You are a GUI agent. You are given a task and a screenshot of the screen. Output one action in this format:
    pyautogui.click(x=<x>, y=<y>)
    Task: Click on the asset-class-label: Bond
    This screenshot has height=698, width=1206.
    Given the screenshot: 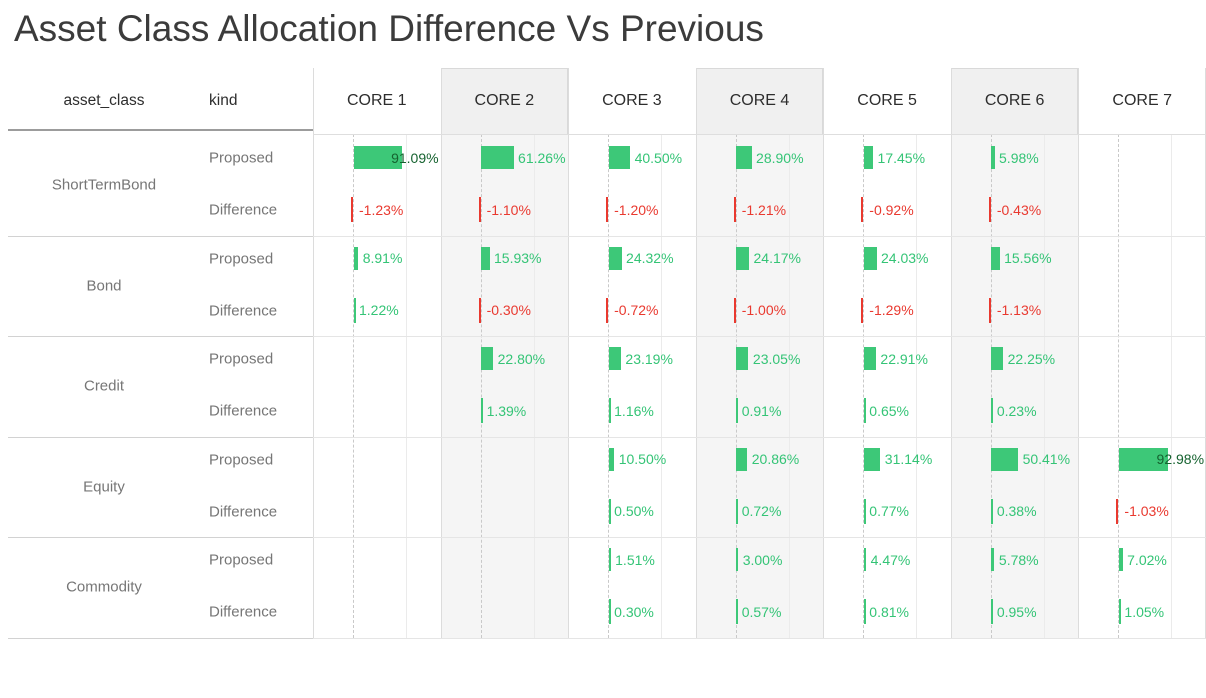 What is the action you would take?
    pyautogui.click(x=104, y=286)
    